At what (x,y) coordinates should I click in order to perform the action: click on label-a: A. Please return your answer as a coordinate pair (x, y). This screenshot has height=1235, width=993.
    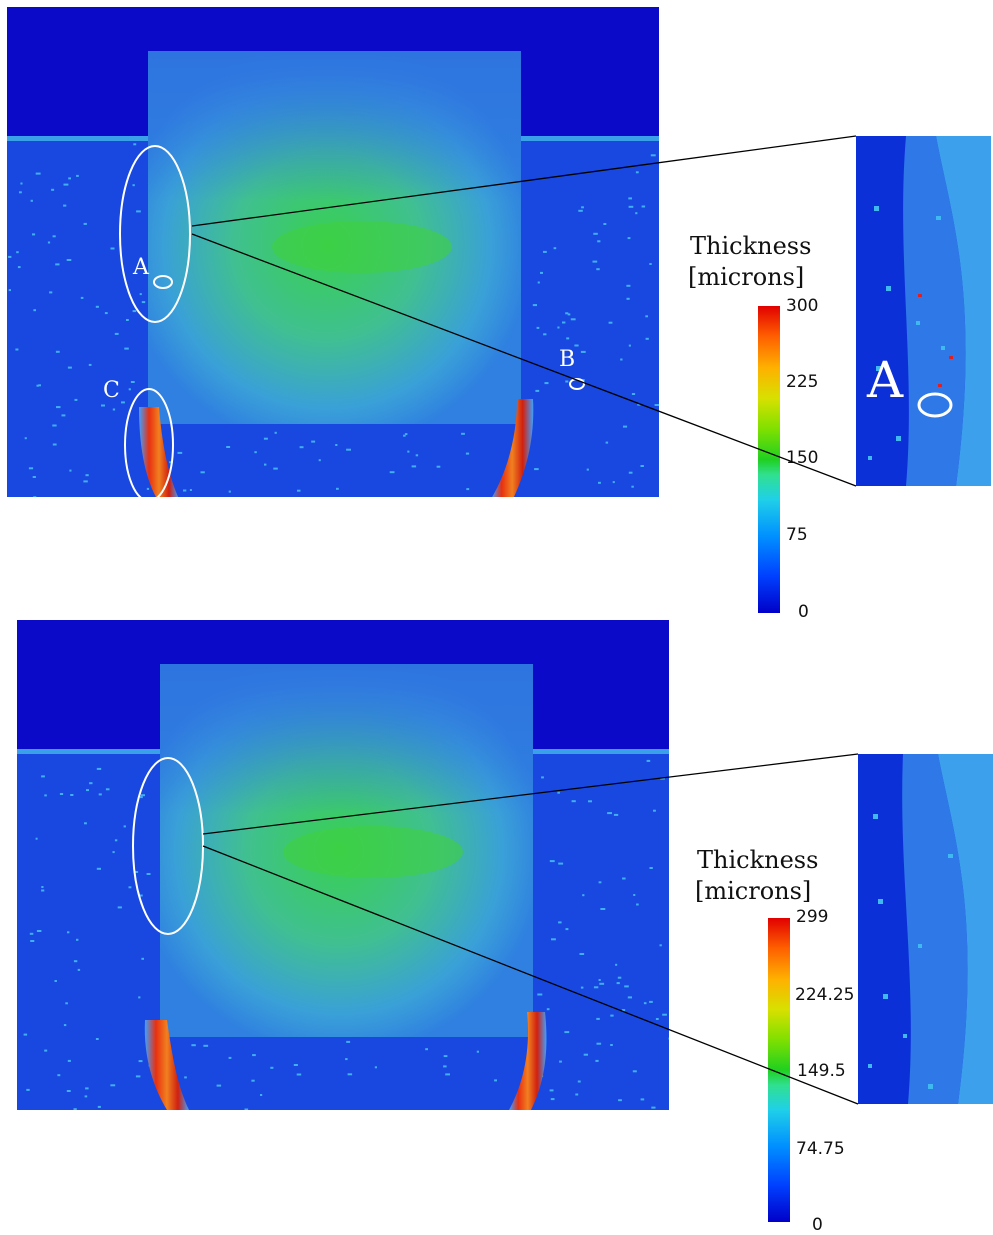
    Looking at the image, I should click on (141, 267).